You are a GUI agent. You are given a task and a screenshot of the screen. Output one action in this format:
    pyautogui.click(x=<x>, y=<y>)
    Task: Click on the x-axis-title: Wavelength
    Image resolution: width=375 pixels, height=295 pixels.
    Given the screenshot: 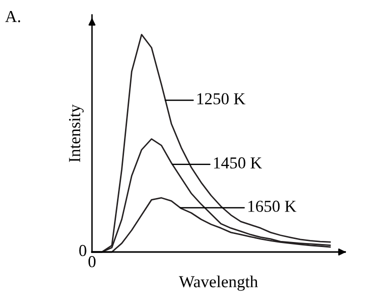 What is the action you would take?
    pyautogui.click(x=218, y=283)
    